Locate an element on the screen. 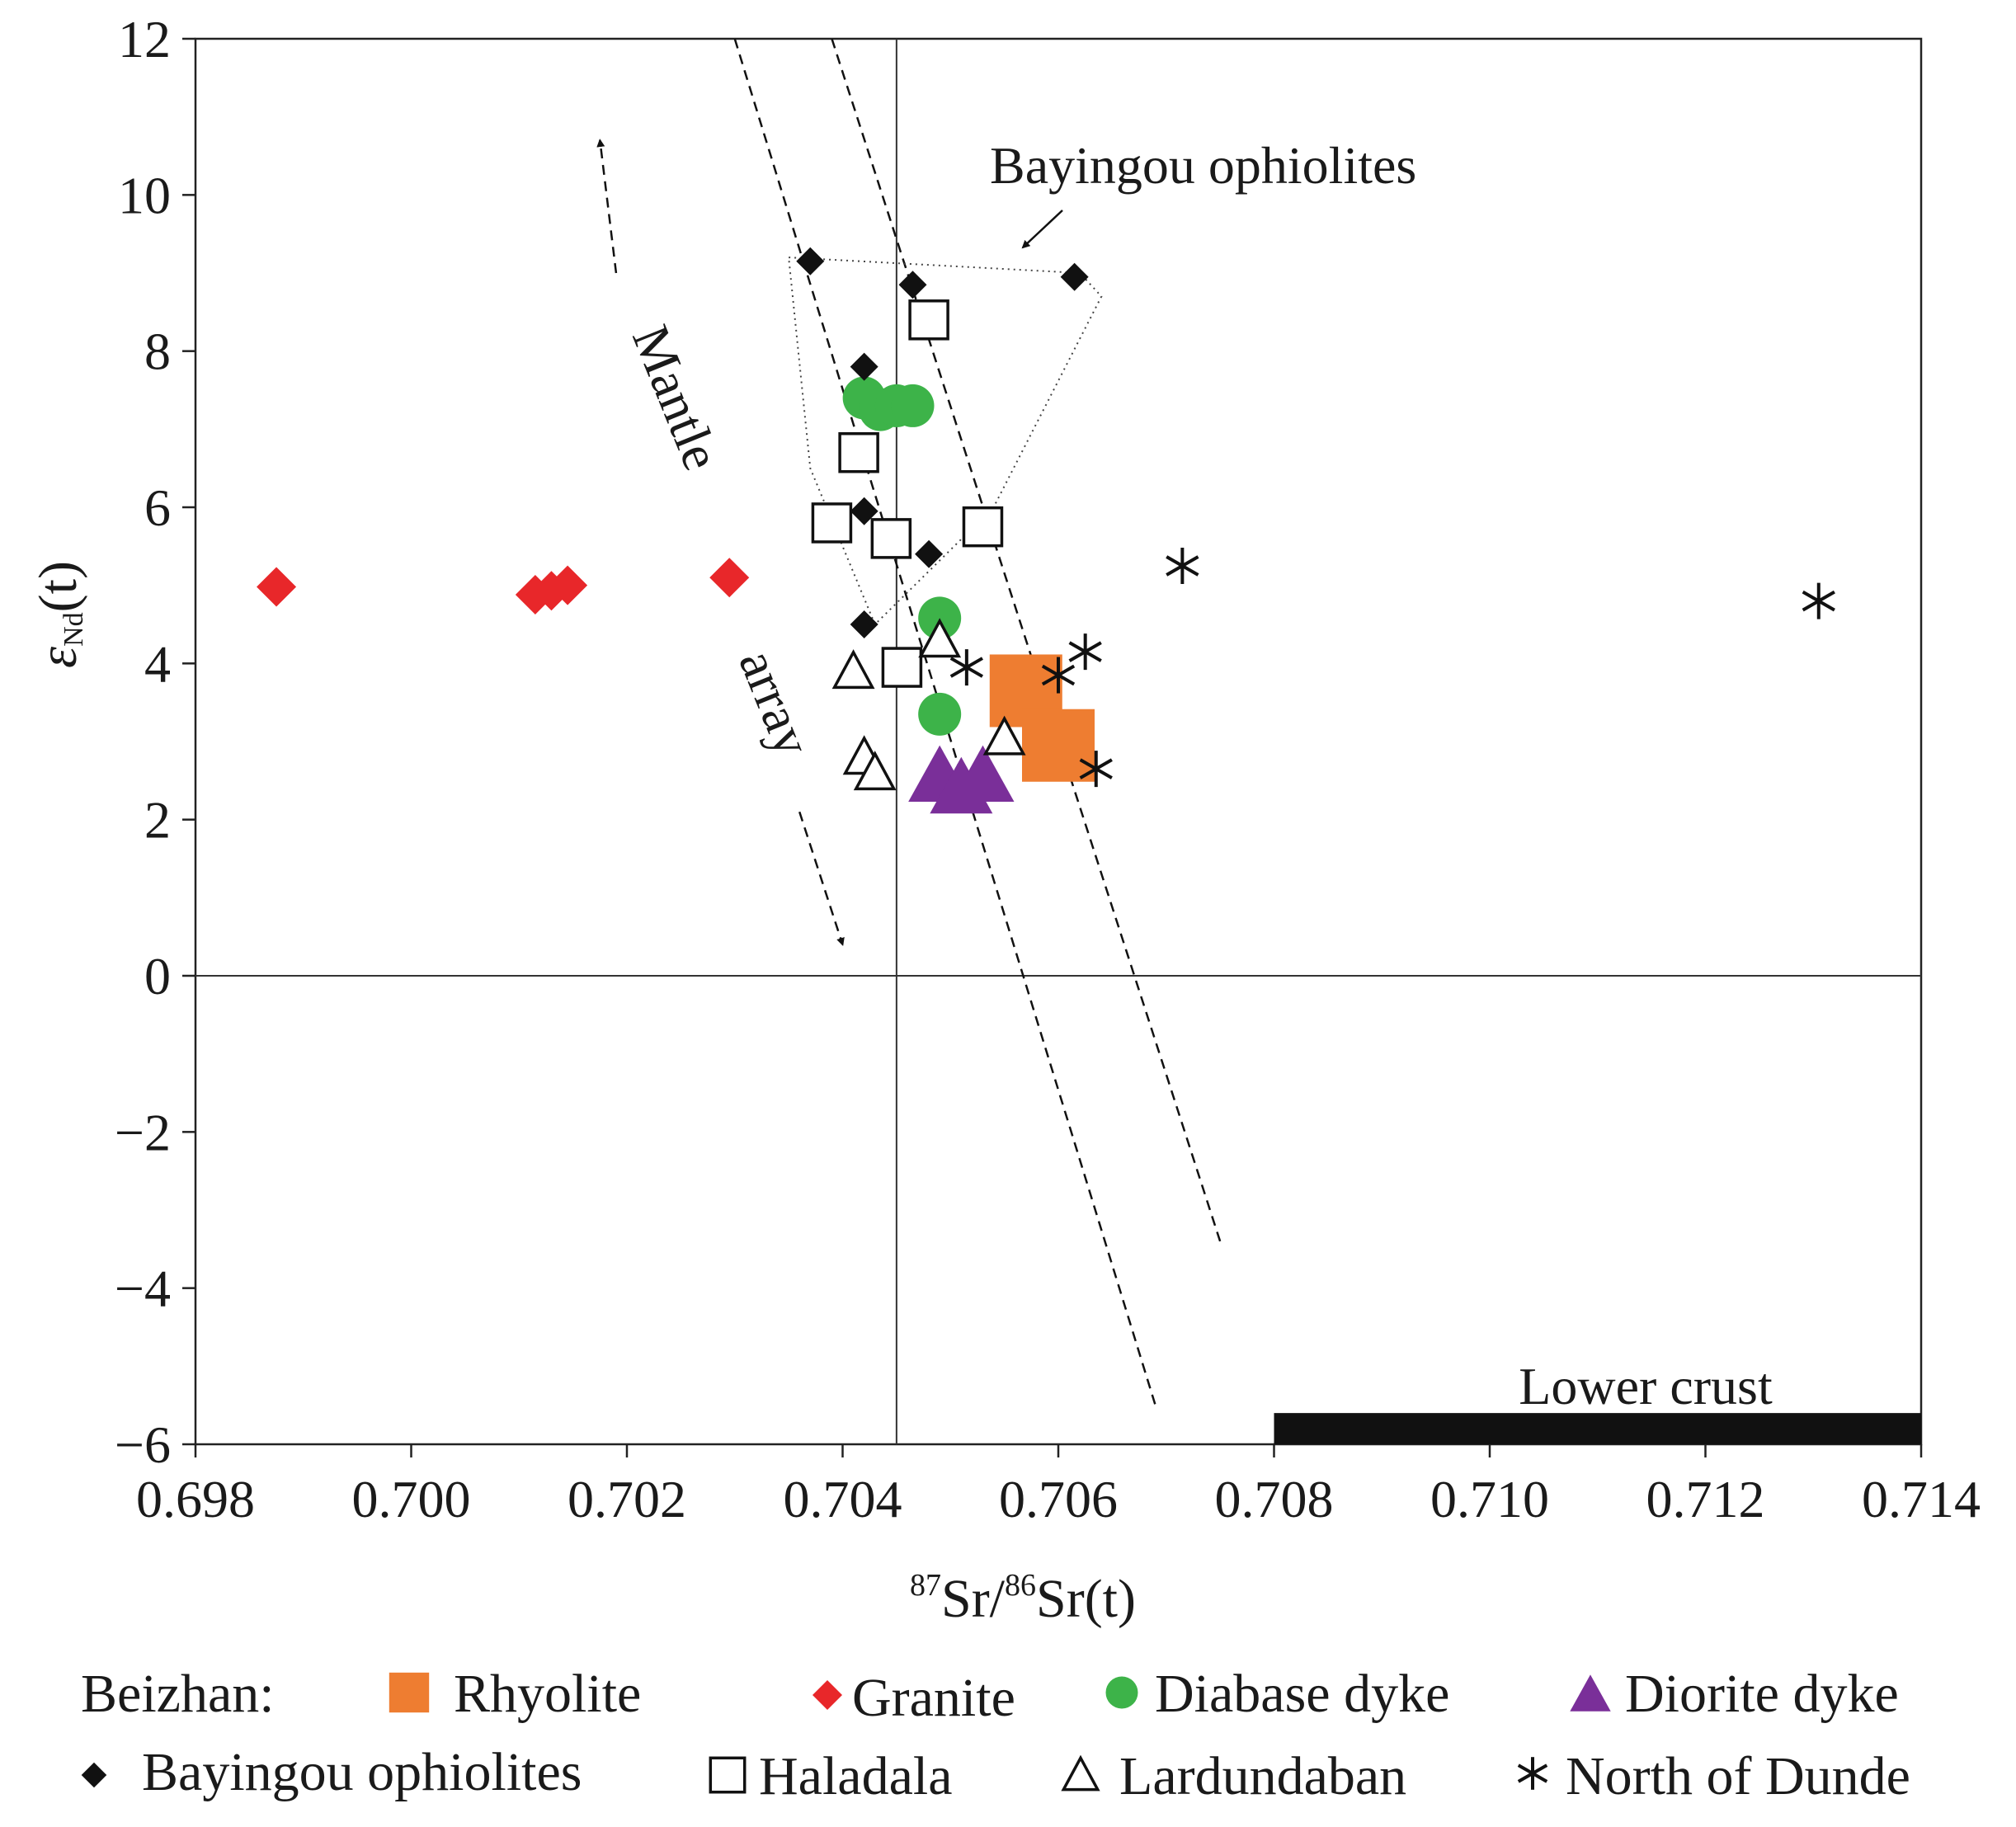  mantle-array-label-array: array is located at coordinates (775, 703).